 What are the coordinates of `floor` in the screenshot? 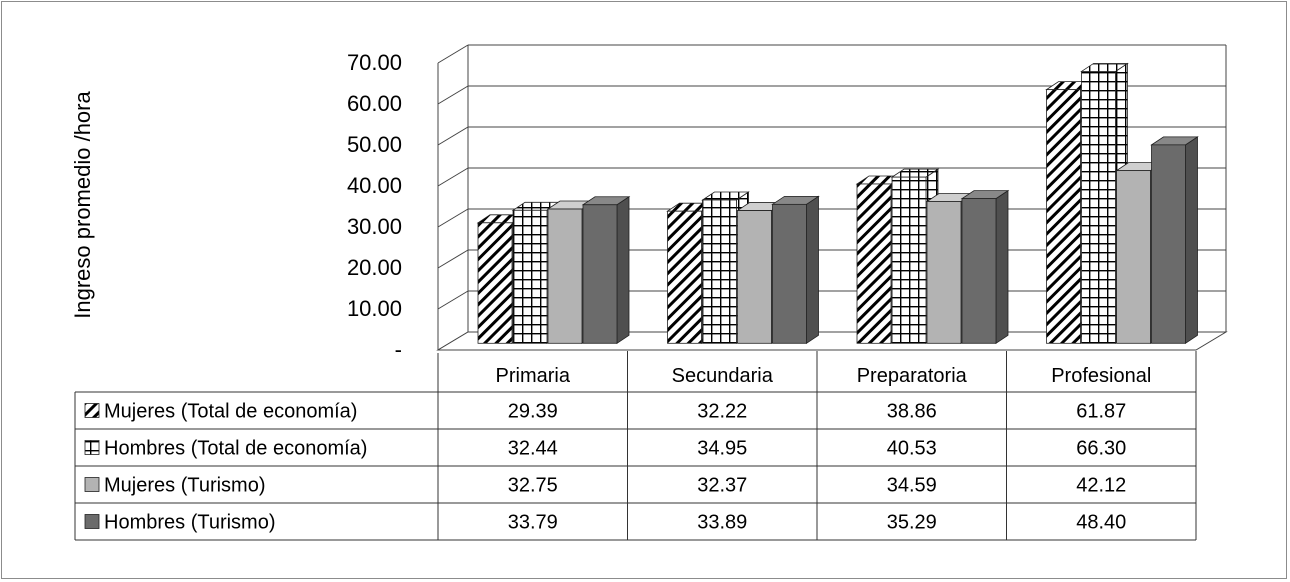 It's located at (832, 341).